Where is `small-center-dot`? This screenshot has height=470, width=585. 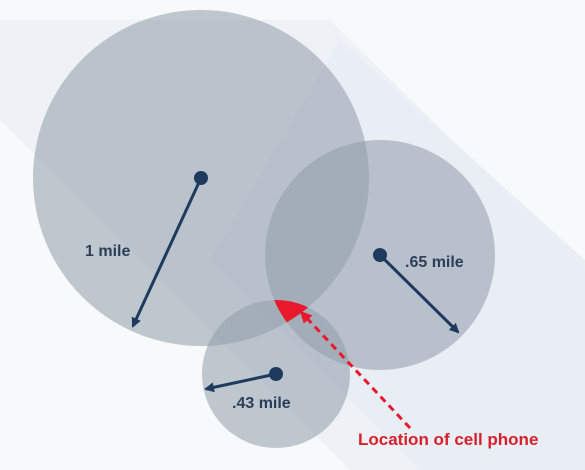 small-center-dot is located at coordinates (276, 374).